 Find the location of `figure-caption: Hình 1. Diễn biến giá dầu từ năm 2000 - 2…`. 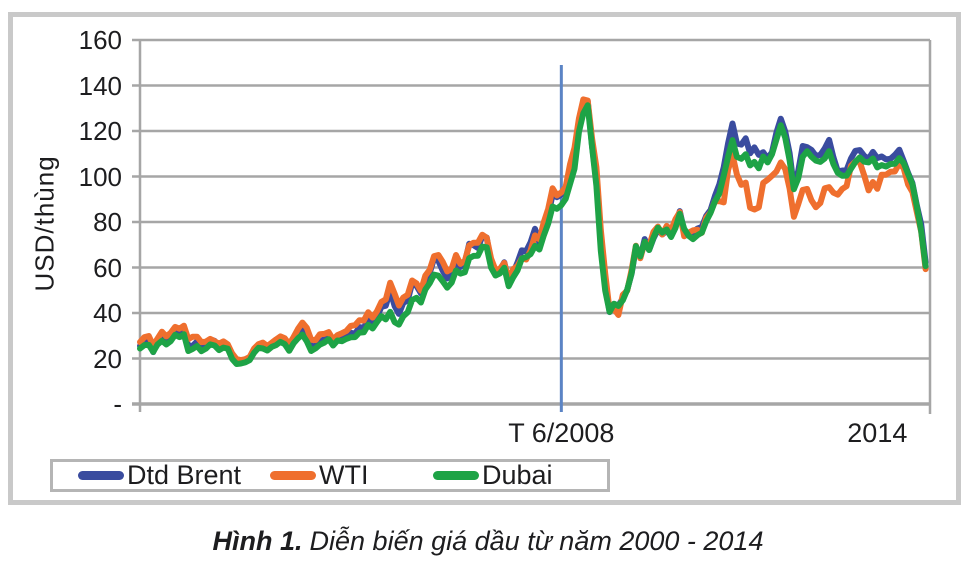

figure-caption: Hình 1. Diễn biến giá dầu từ năm 2000 - 2… is located at coordinates (488, 541).